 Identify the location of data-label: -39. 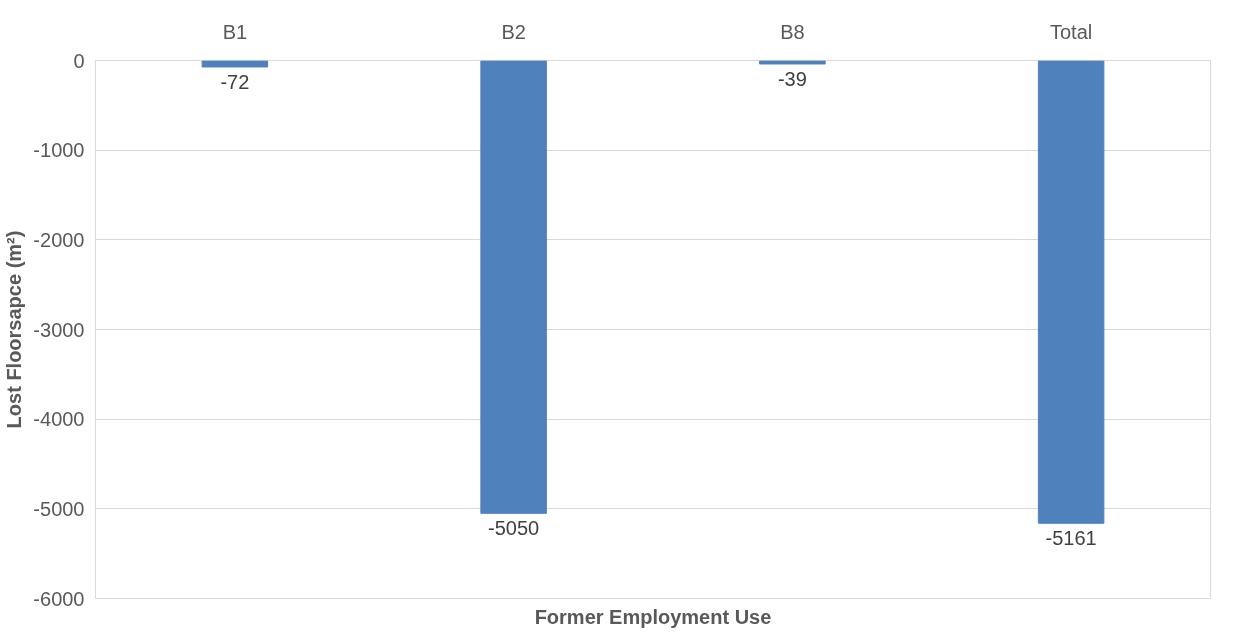
(792, 79).